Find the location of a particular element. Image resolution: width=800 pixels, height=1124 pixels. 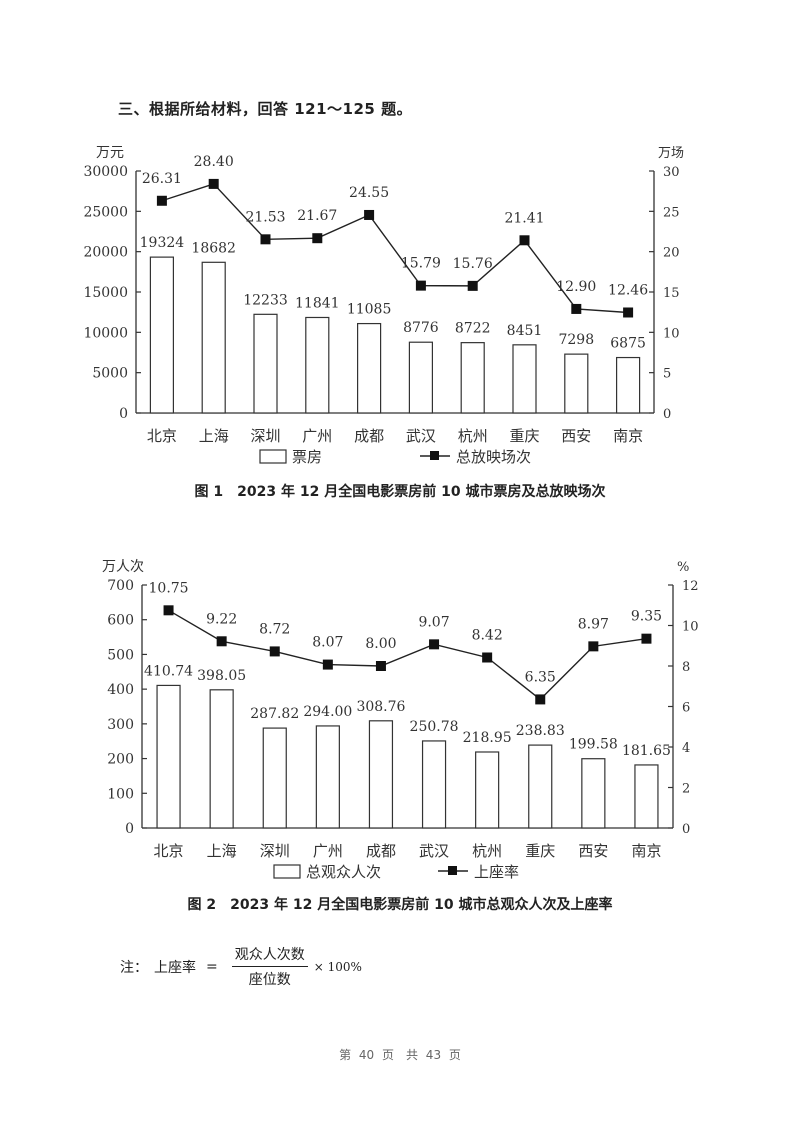

bar-value-label: 8776 is located at coordinates (421, 328).